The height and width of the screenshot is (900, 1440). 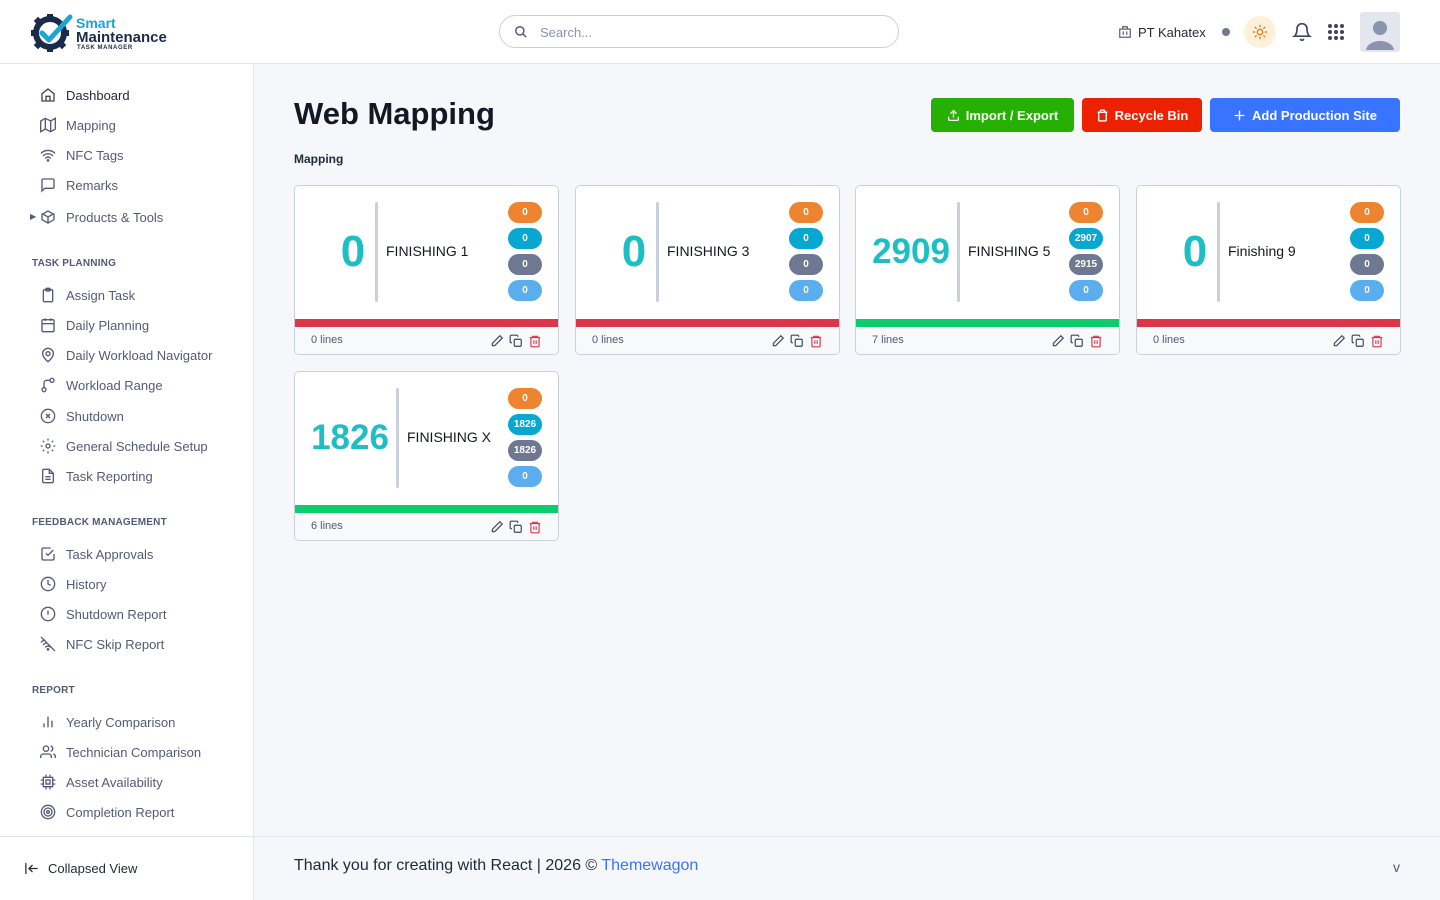 I want to click on recycle-bin-button: Recycle Bin, so click(x=1142, y=115).